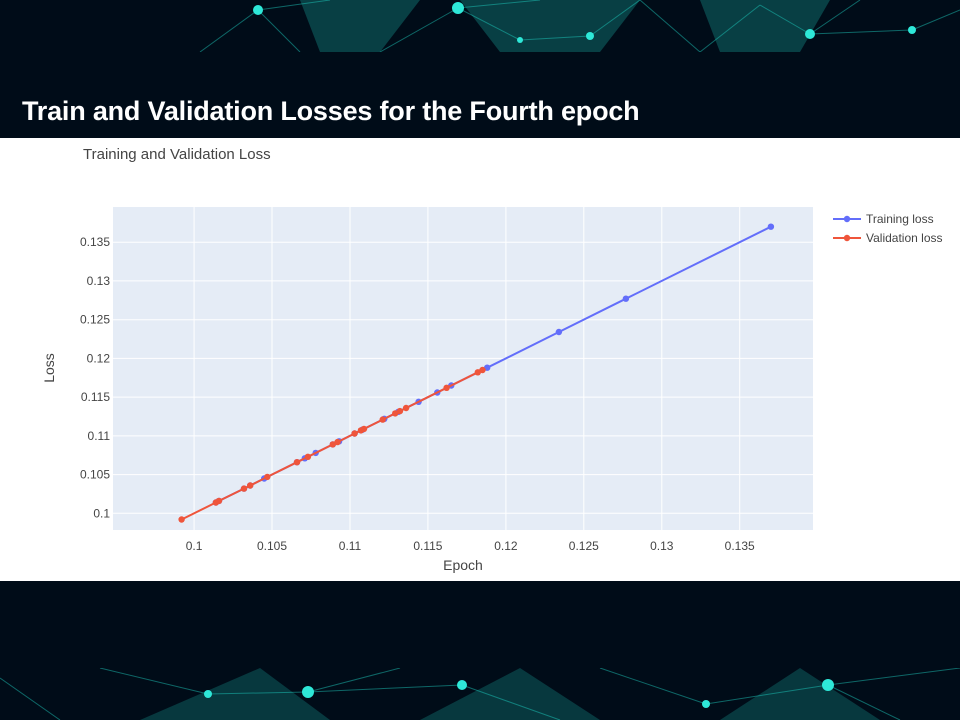  What do you see at coordinates (584, 546) in the screenshot?
I see `x-tick-label: 0.125` at bounding box center [584, 546].